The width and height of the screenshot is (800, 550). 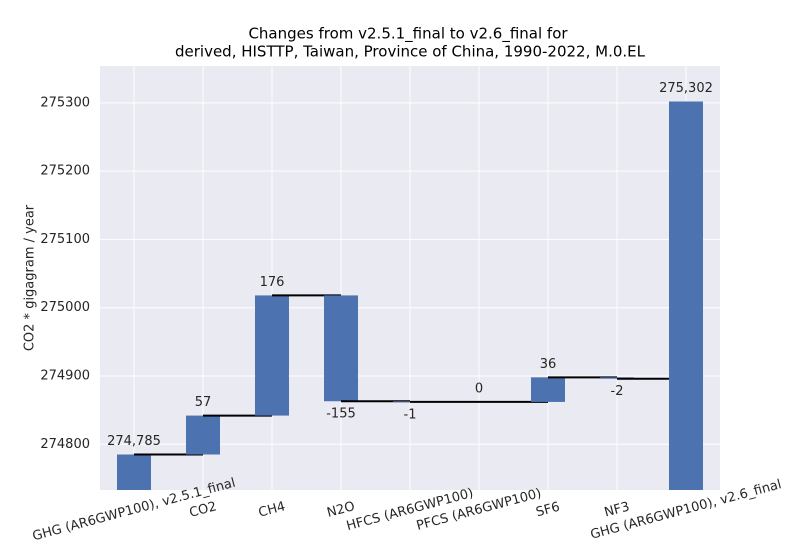 What do you see at coordinates (340, 510) in the screenshot?
I see `x-tick-label: N2O` at bounding box center [340, 510].